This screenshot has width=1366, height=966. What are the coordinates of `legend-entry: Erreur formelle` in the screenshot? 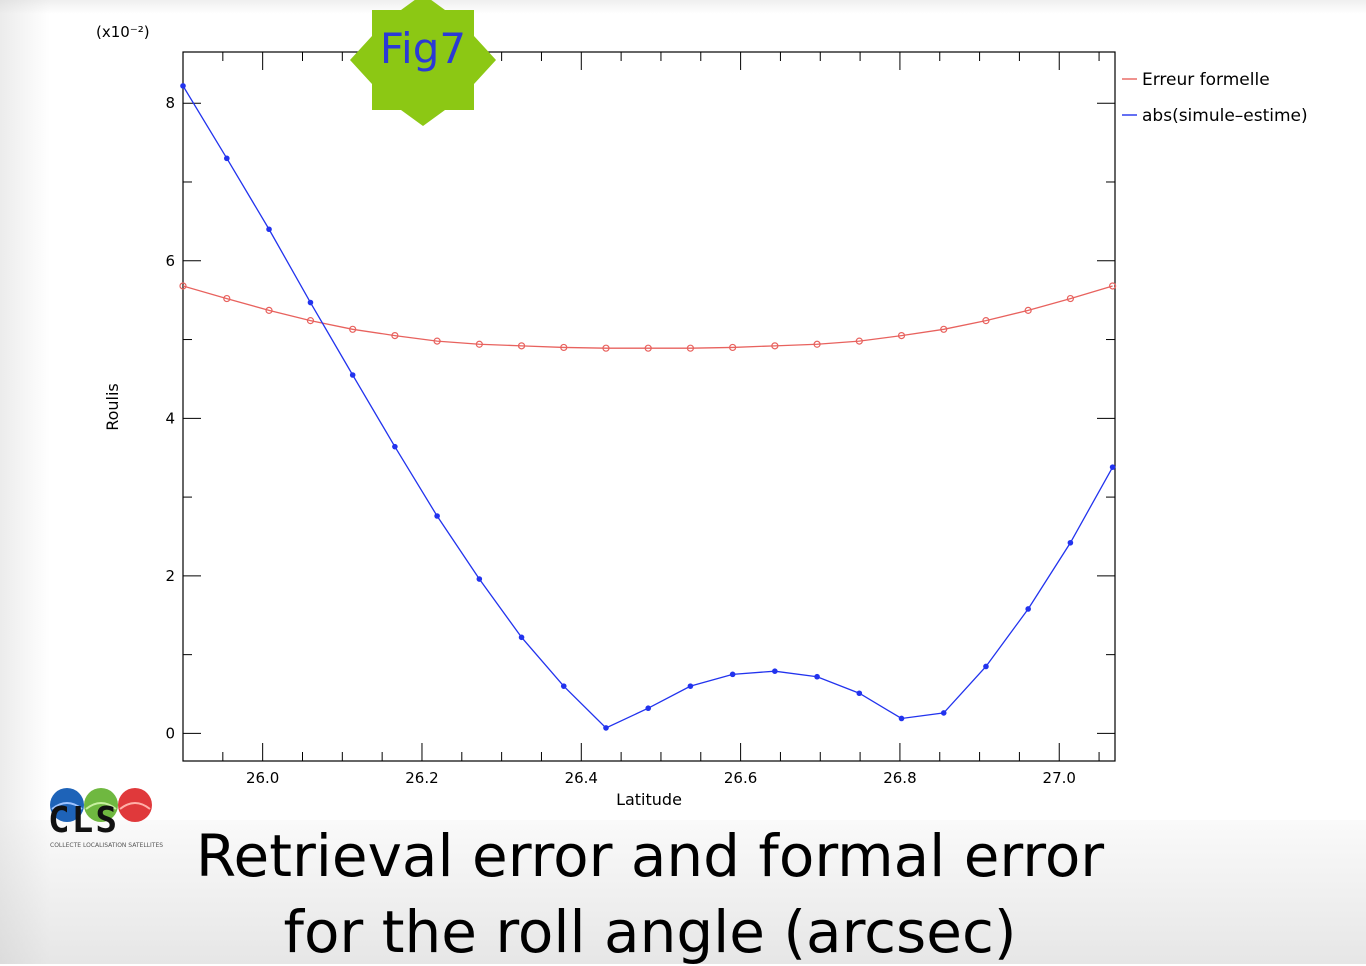 It's located at (1206, 80).